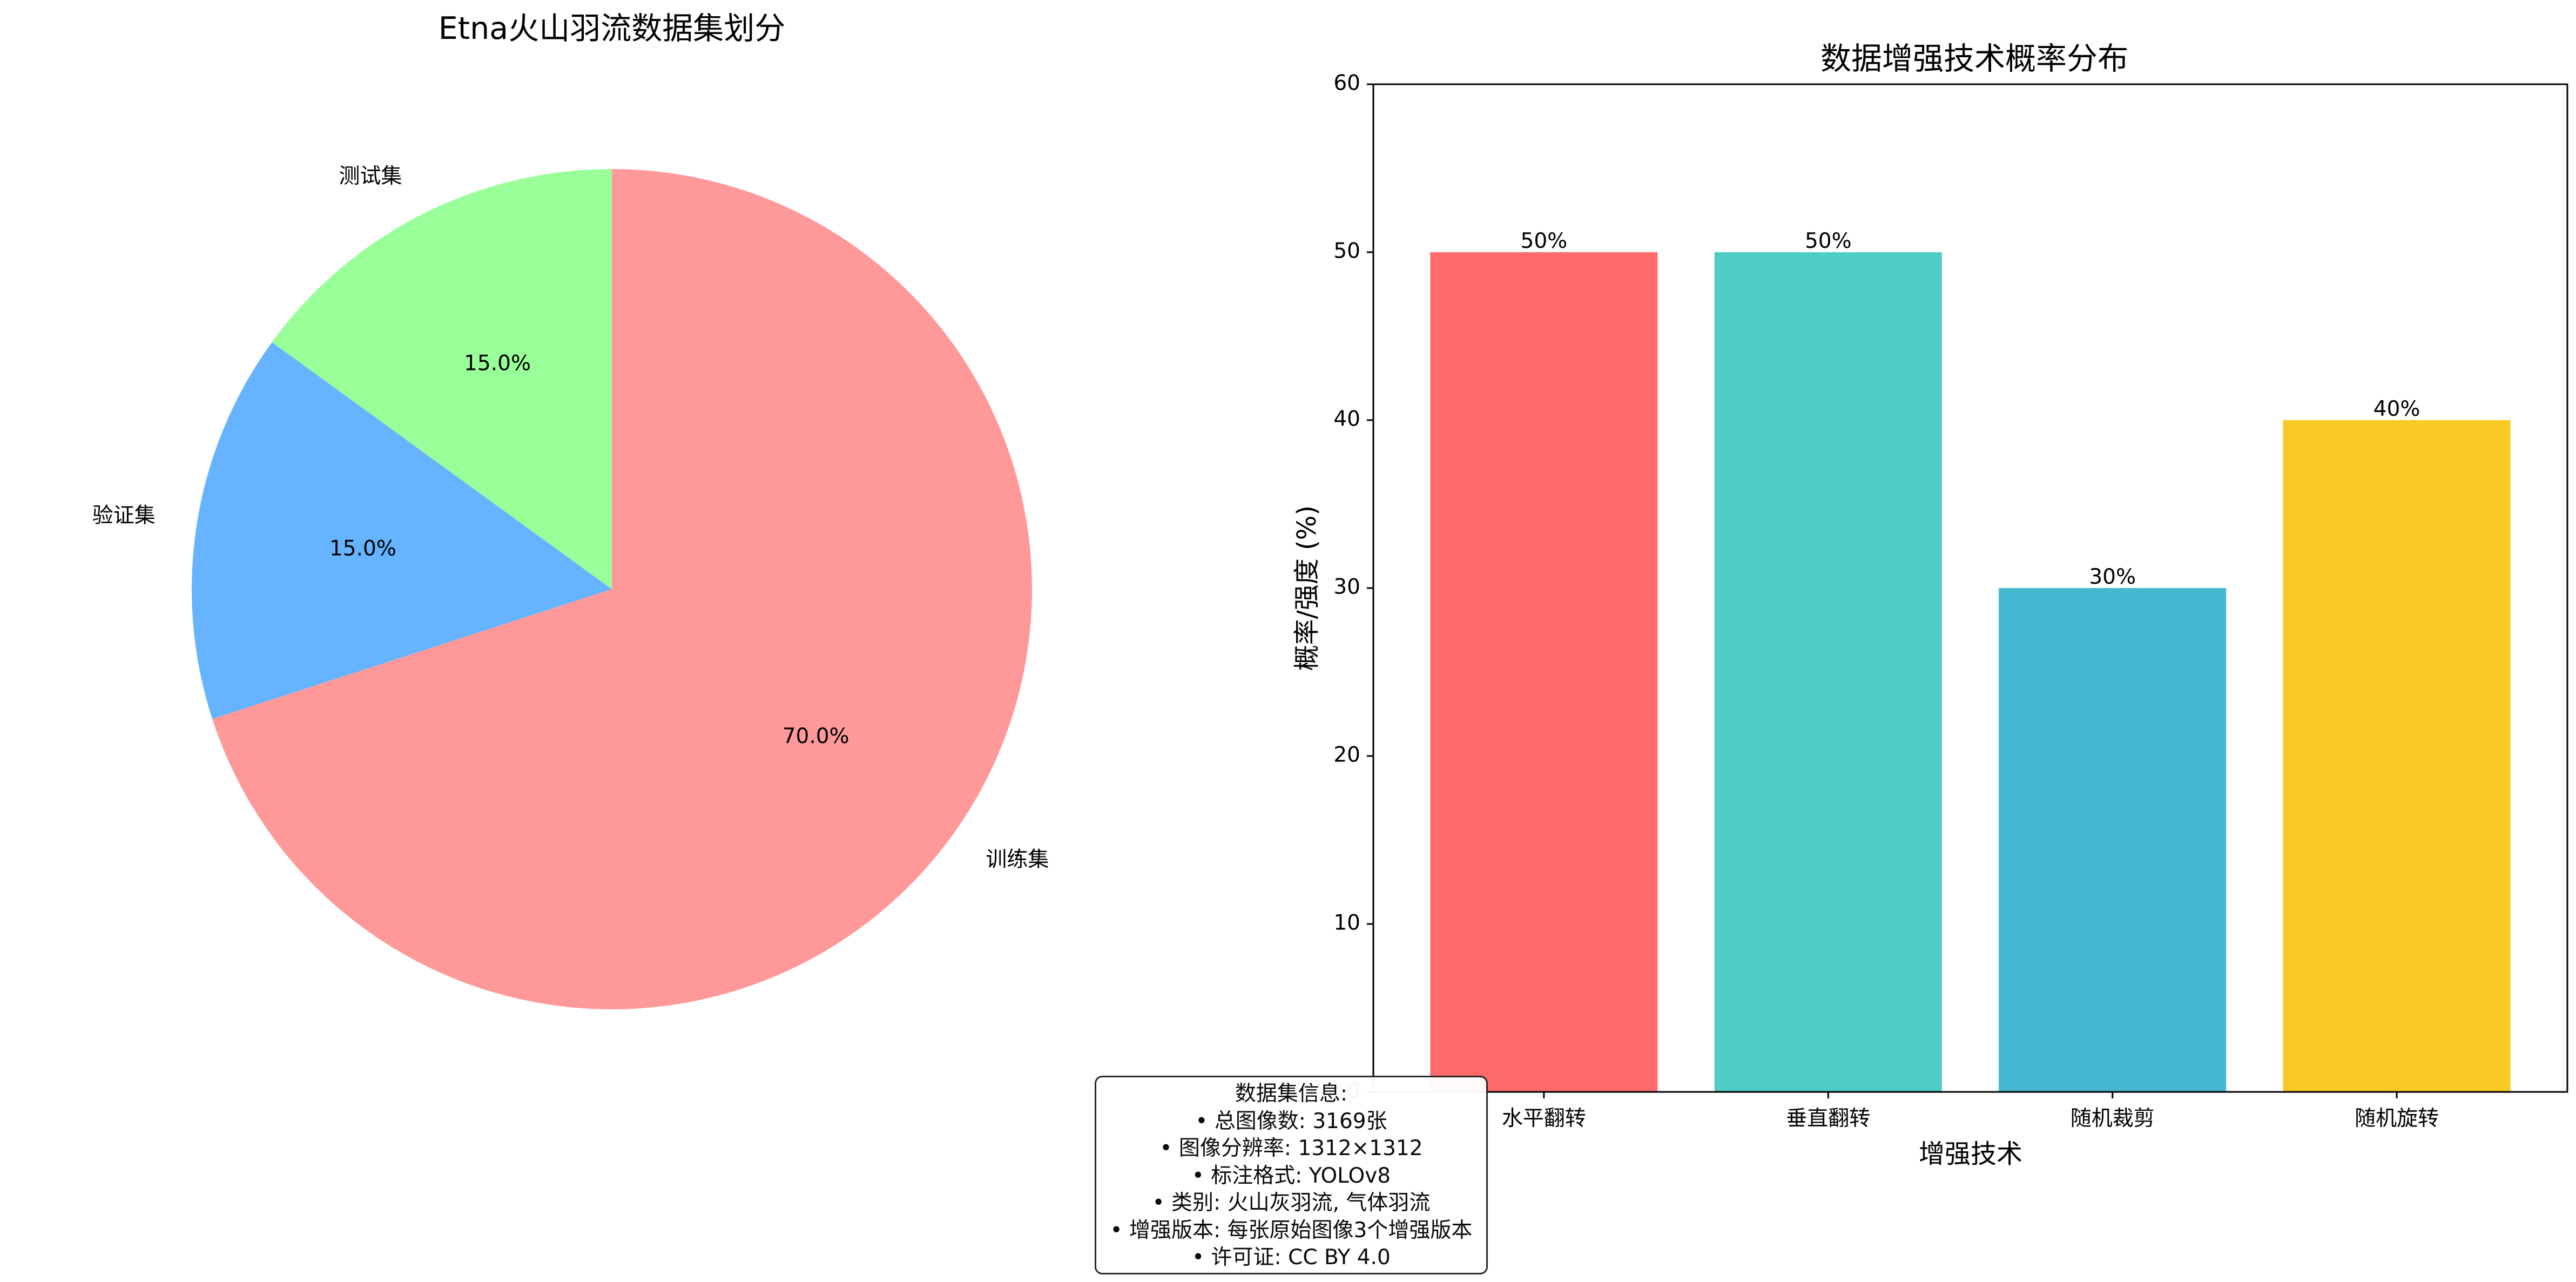 The width and height of the screenshot is (2576, 1282). Describe the element at coordinates (2396, 409) in the screenshot. I see `bar-value-label: 40%` at that location.